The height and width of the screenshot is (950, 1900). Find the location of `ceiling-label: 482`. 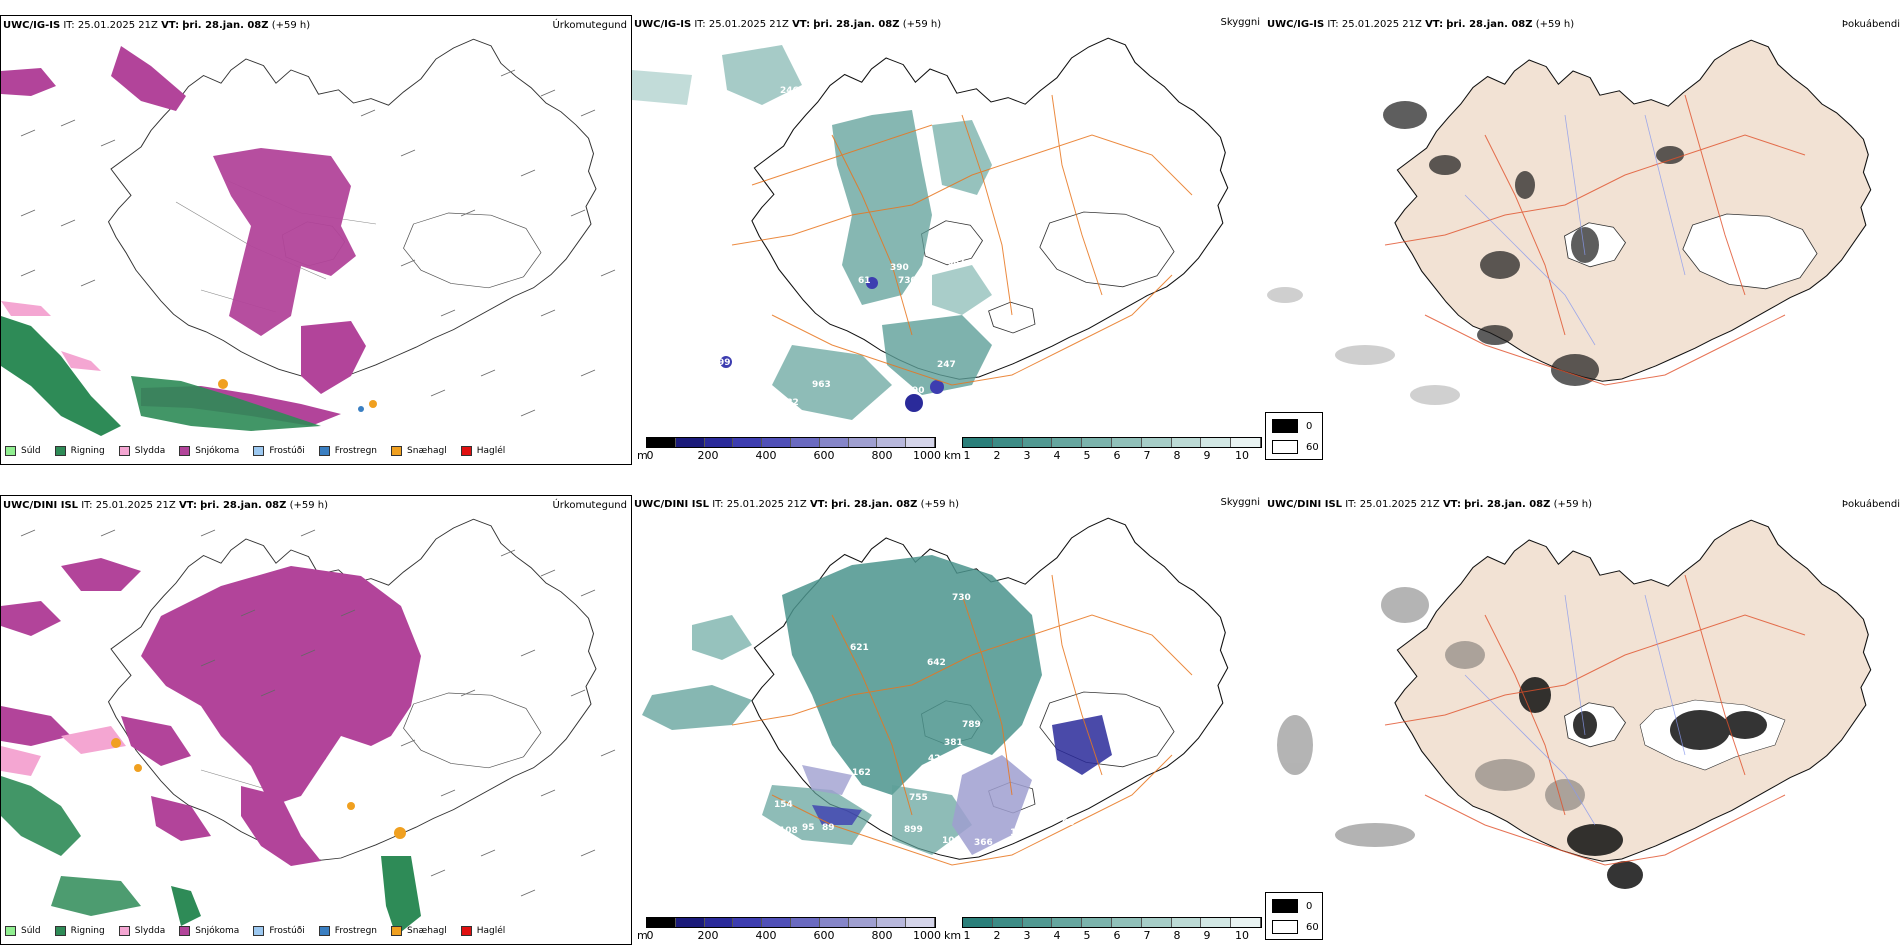

ceiling-label: 482 is located at coordinates (789, 403).